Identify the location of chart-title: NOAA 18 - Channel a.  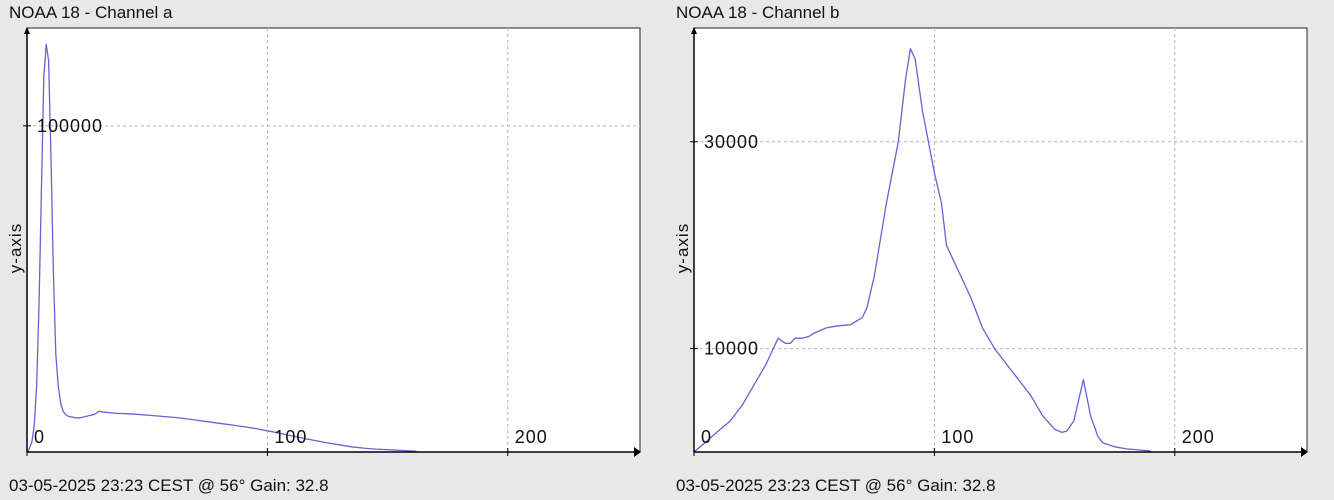
(91, 12).